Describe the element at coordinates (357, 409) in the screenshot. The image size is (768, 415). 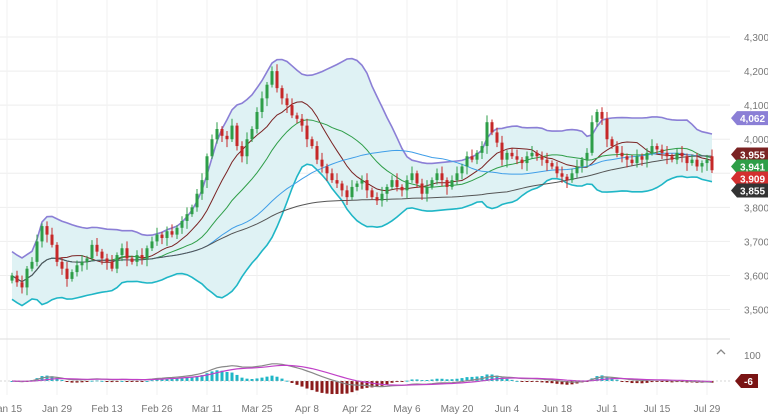
I see `x-tick-label: Apr 22` at that location.